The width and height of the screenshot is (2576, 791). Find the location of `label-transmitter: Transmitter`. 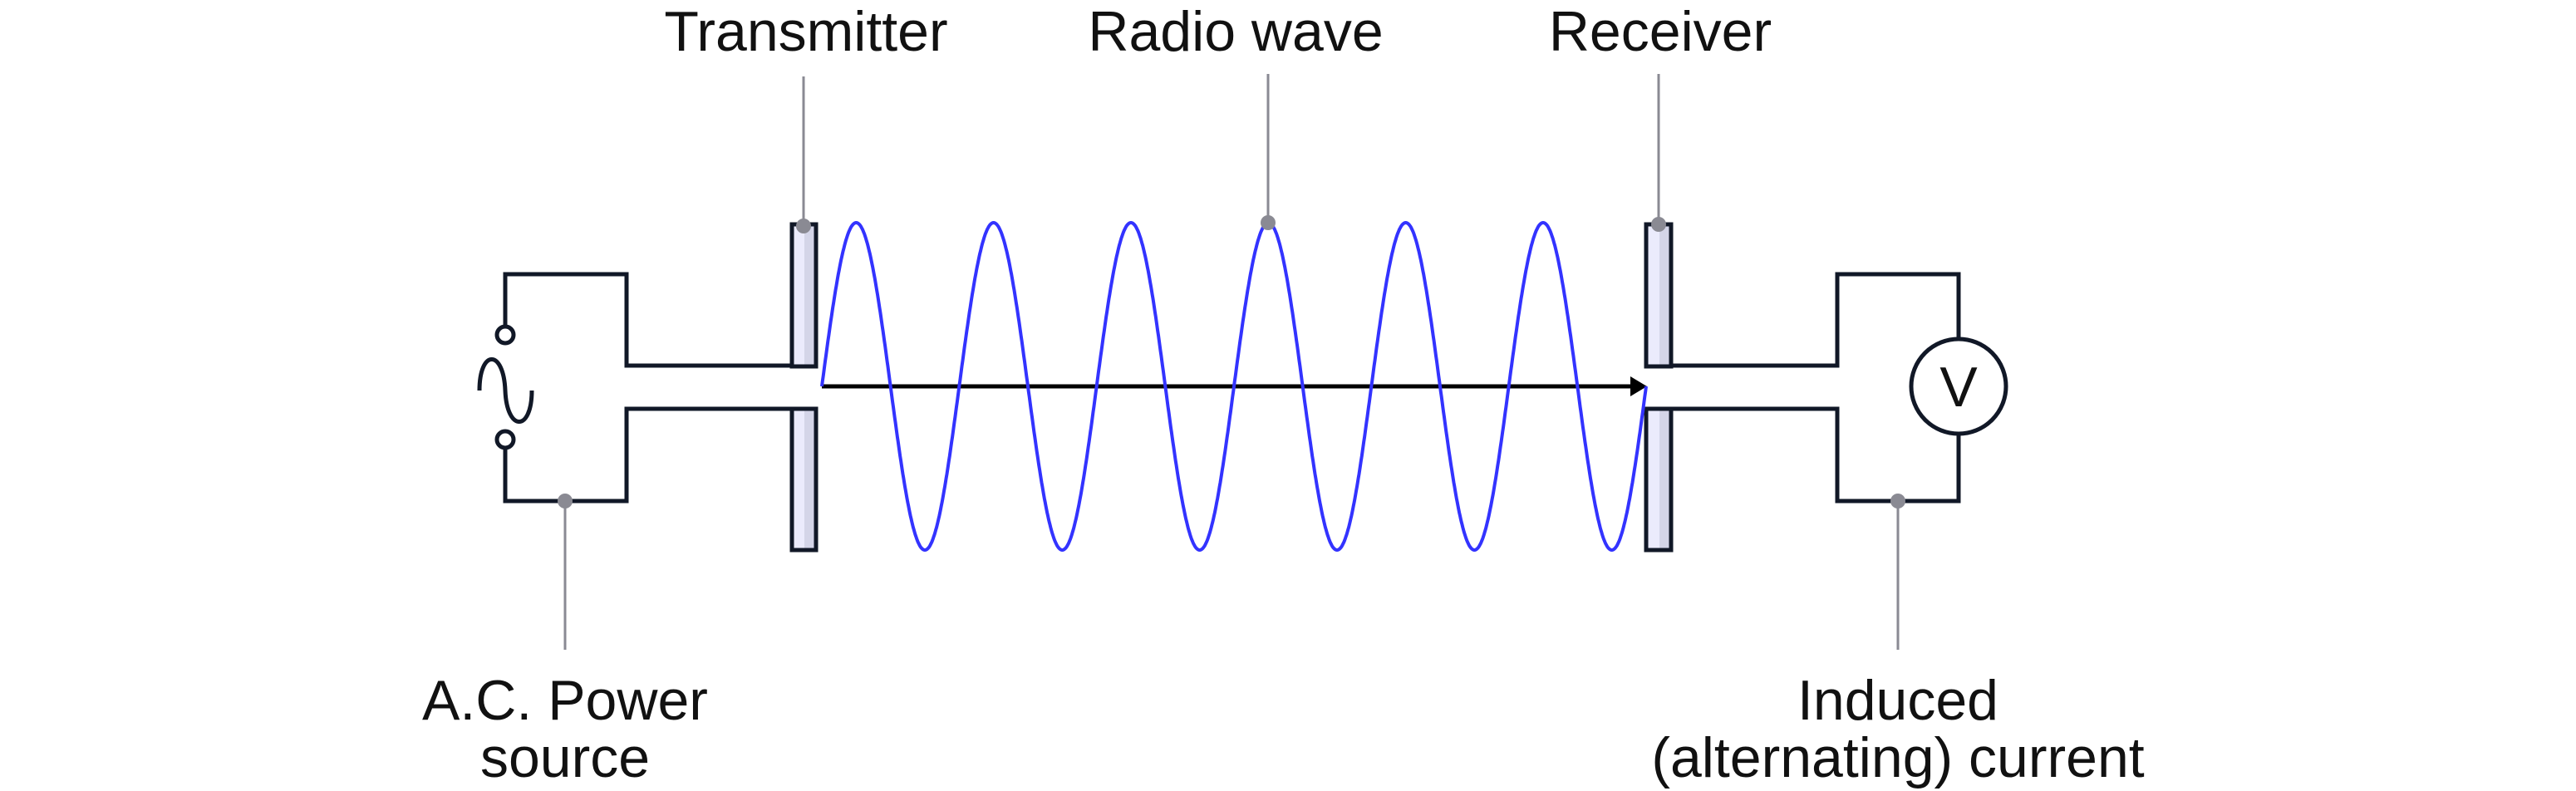

label-transmitter: Transmitter is located at coordinates (805, 32).